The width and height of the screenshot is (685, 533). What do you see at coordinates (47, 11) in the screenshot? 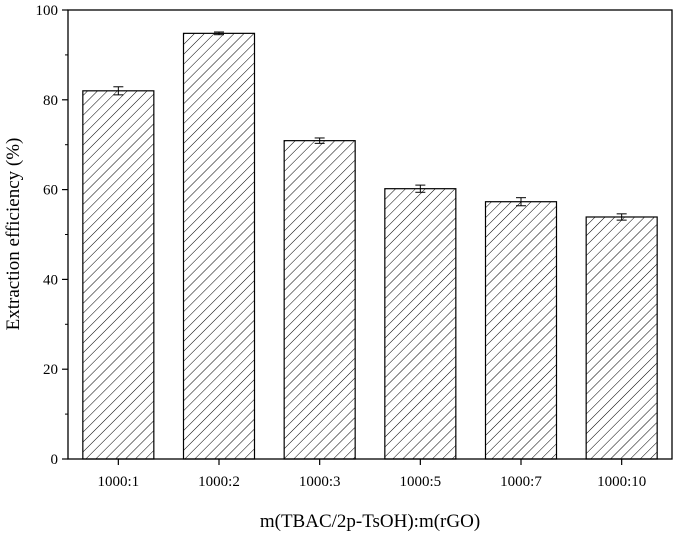
I see `y-tick-label: 100` at bounding box center [47, 11].